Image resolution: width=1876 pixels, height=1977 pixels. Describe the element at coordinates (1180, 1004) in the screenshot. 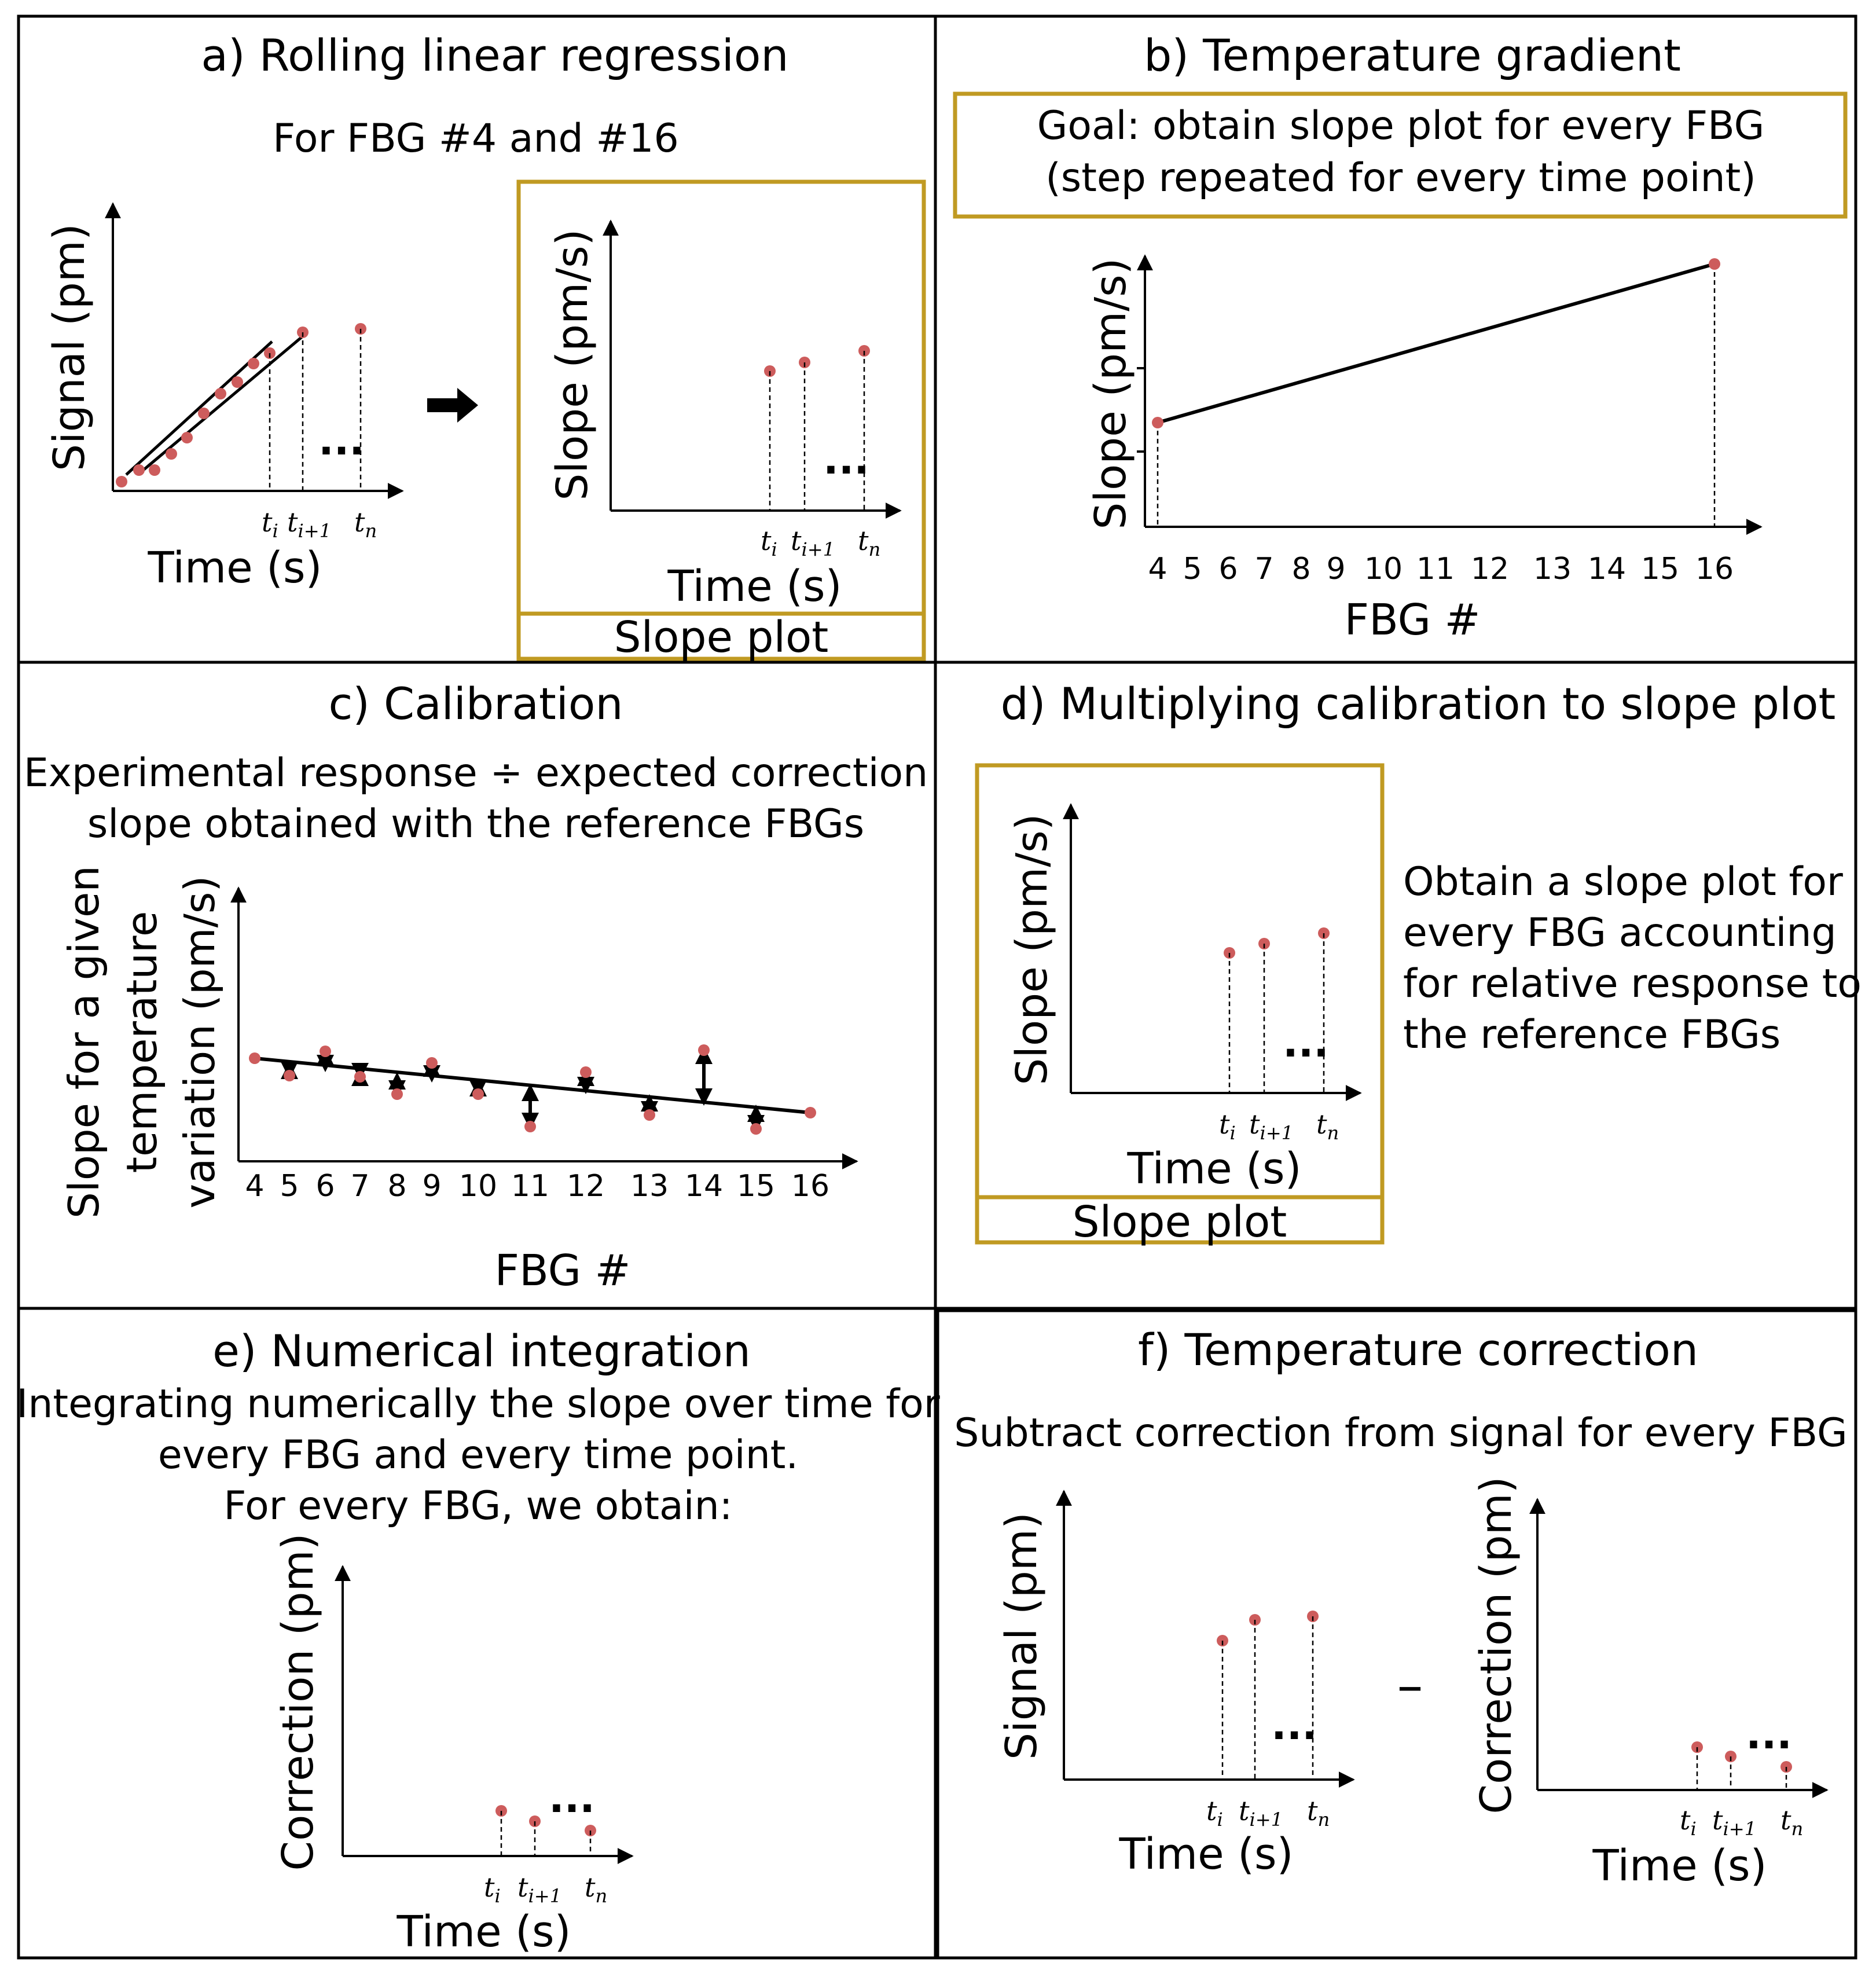

I see `slope-plot-box` at that location.